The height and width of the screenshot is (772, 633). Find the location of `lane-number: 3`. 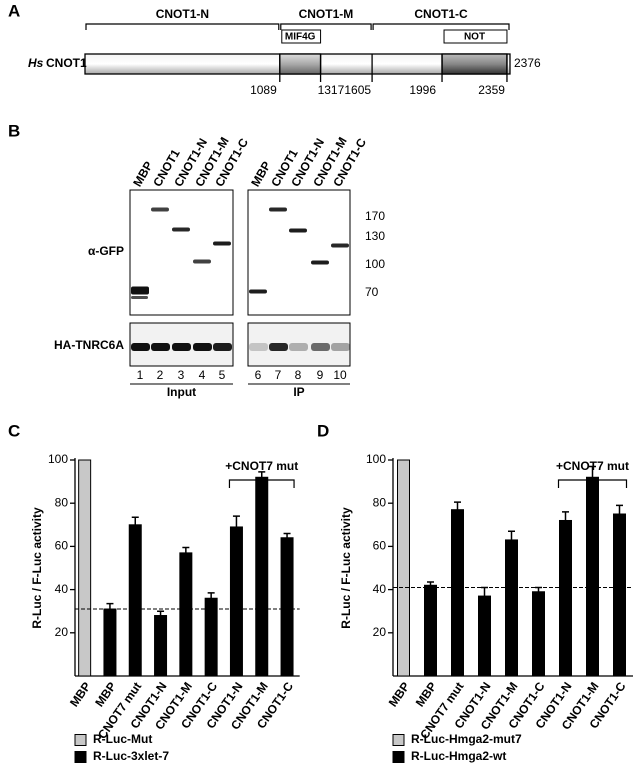

lane-number: 3 is located at coordinates (181, 375).